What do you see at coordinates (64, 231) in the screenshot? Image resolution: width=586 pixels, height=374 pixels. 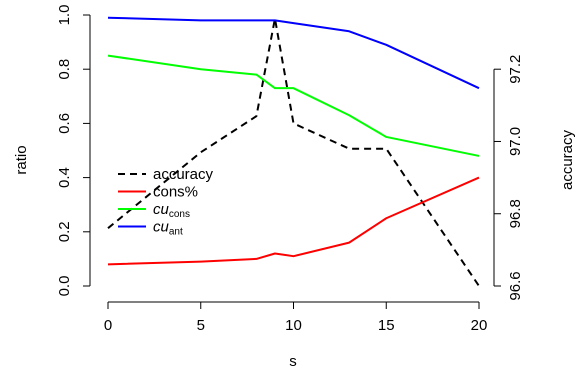 I see `y-left-tick-label: 0.2` at bounding box center [64, 231].